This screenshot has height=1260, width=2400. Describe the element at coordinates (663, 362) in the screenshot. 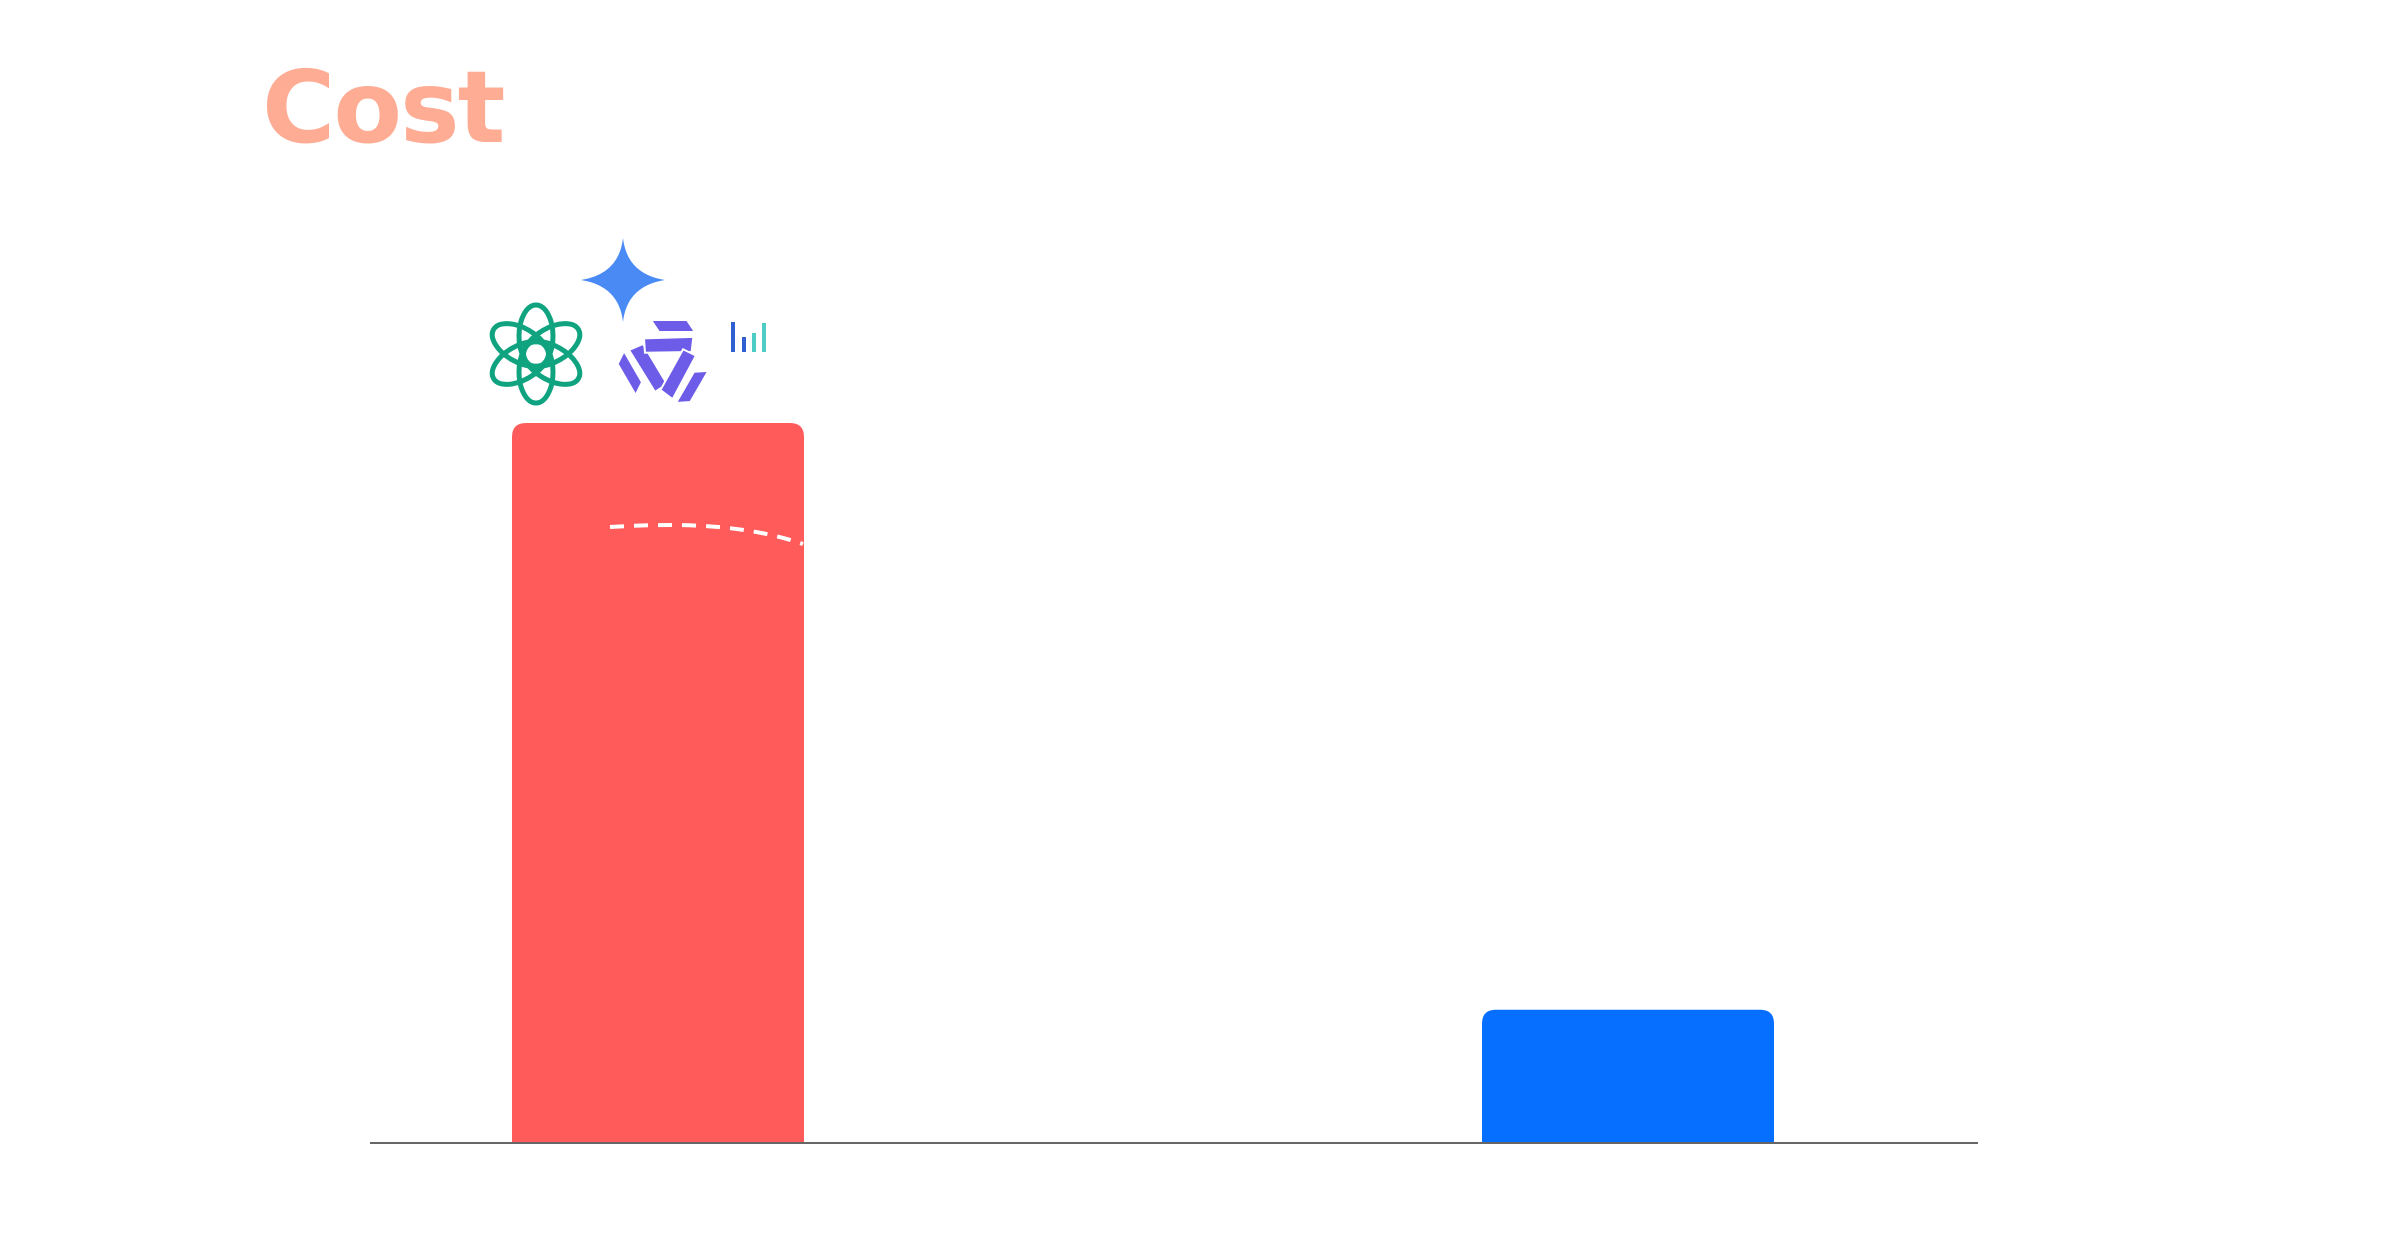

I see `model-weave-logo-icon` at that location.